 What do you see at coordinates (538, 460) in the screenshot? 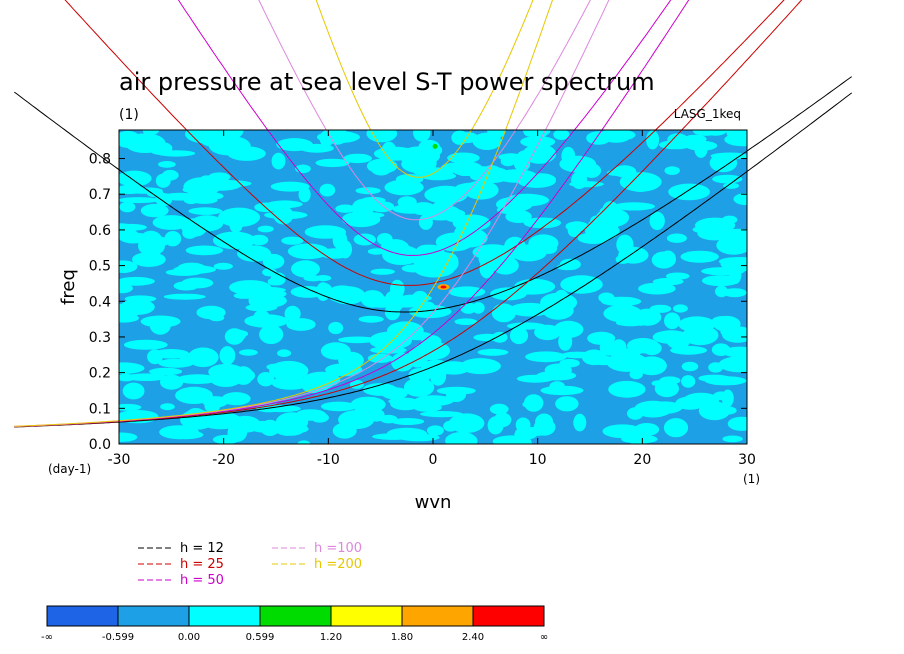
I see `x-tick-label: 10` at bounding box center [538, 460].